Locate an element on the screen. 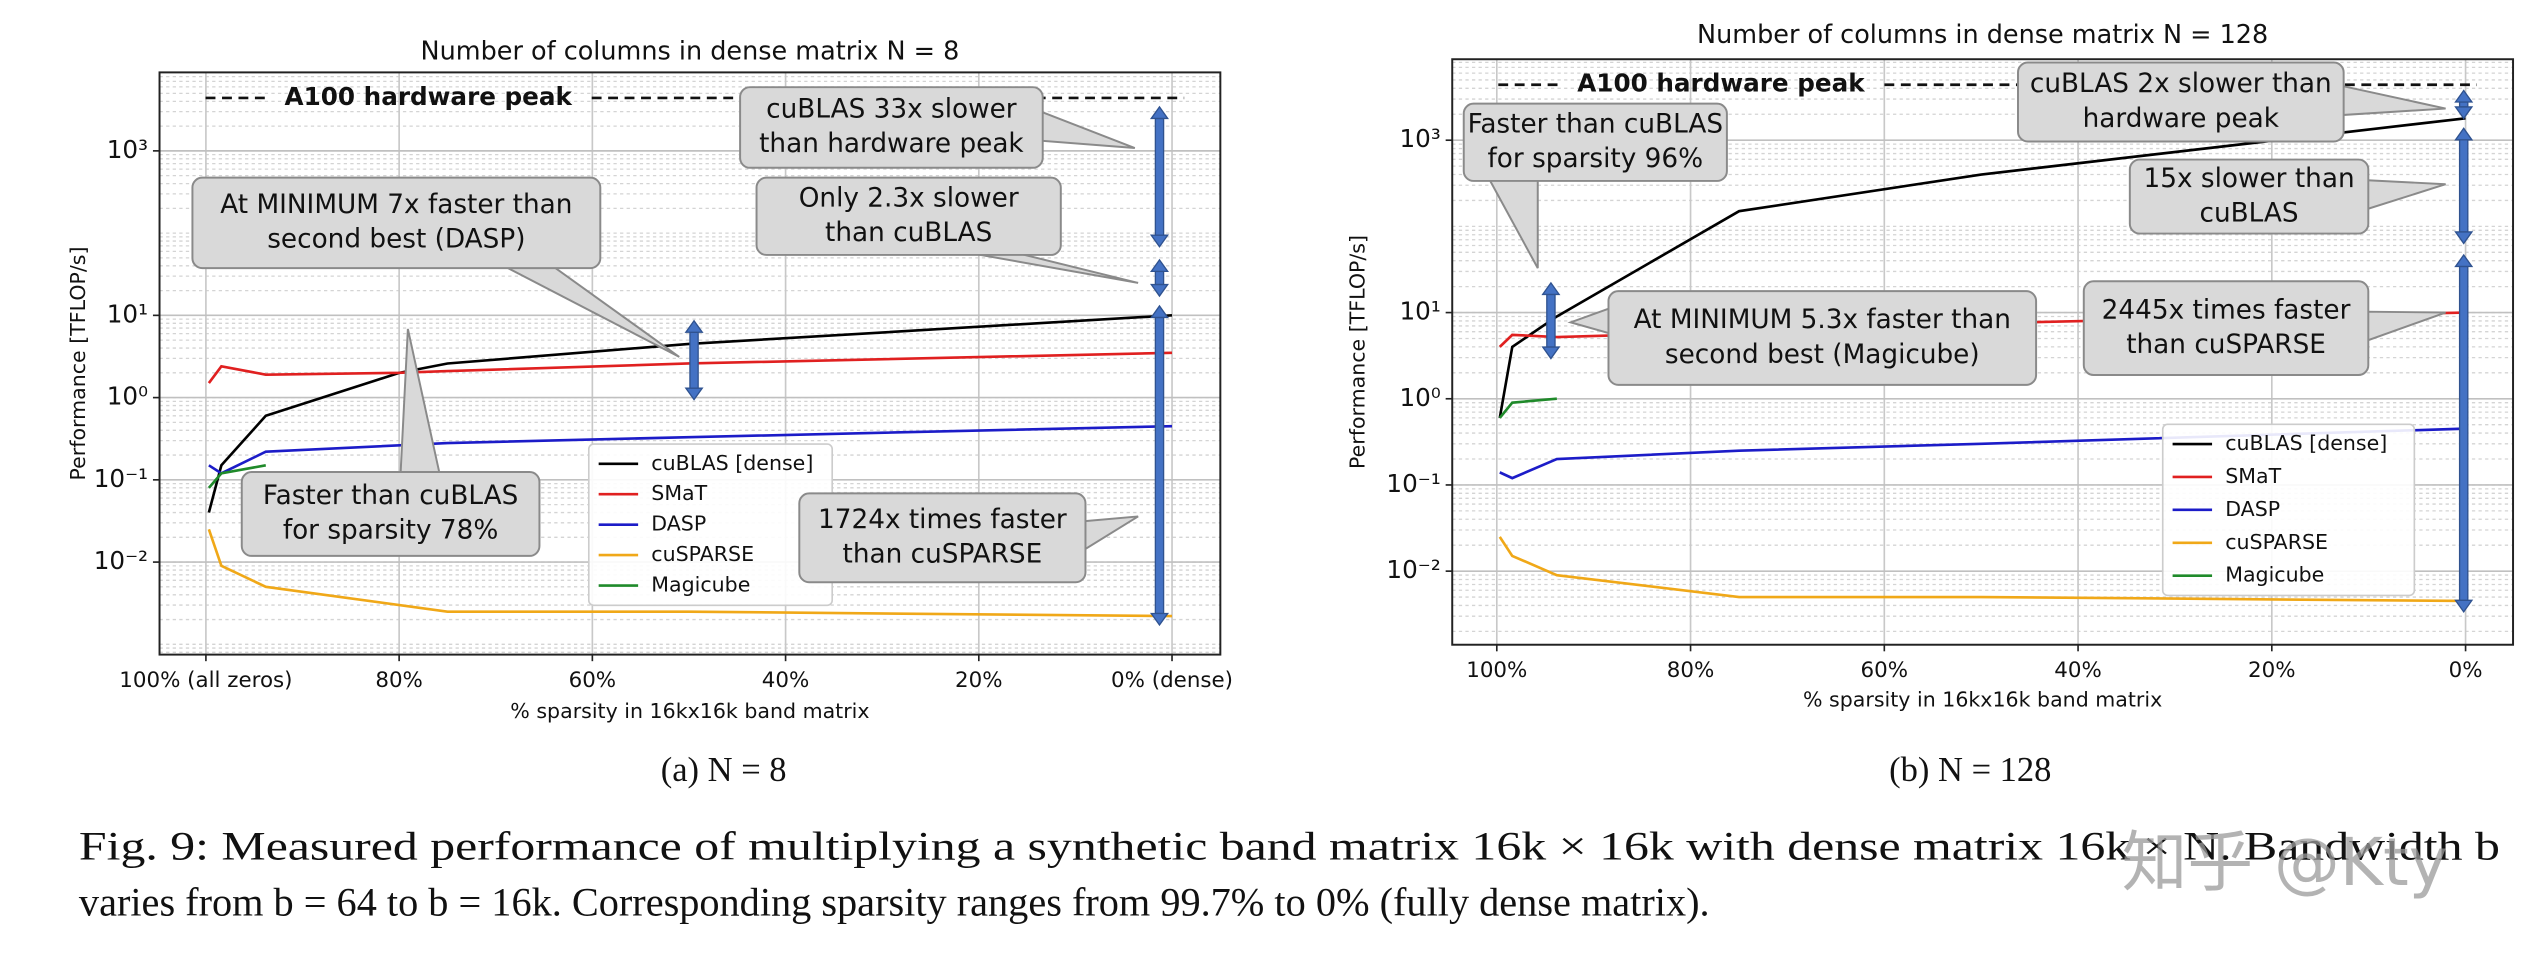  subcaption: (b) N = 128 is located at coordinates (1970, 770).